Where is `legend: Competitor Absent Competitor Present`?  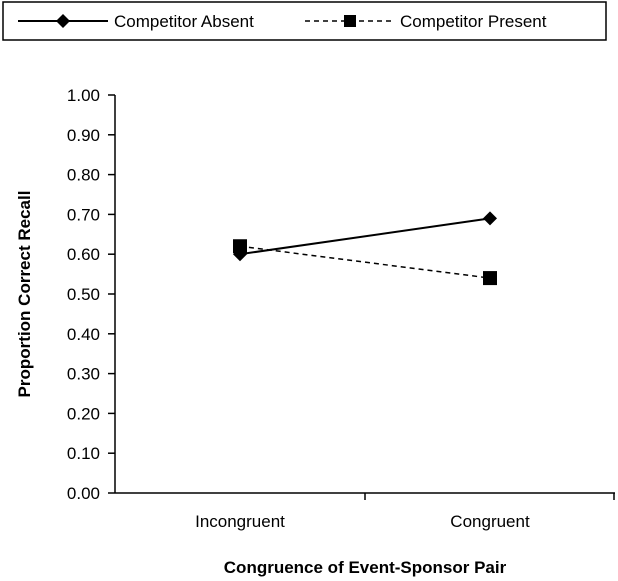
legend: Competitor Absent Competitor Present is located at coordinates (304, 21).